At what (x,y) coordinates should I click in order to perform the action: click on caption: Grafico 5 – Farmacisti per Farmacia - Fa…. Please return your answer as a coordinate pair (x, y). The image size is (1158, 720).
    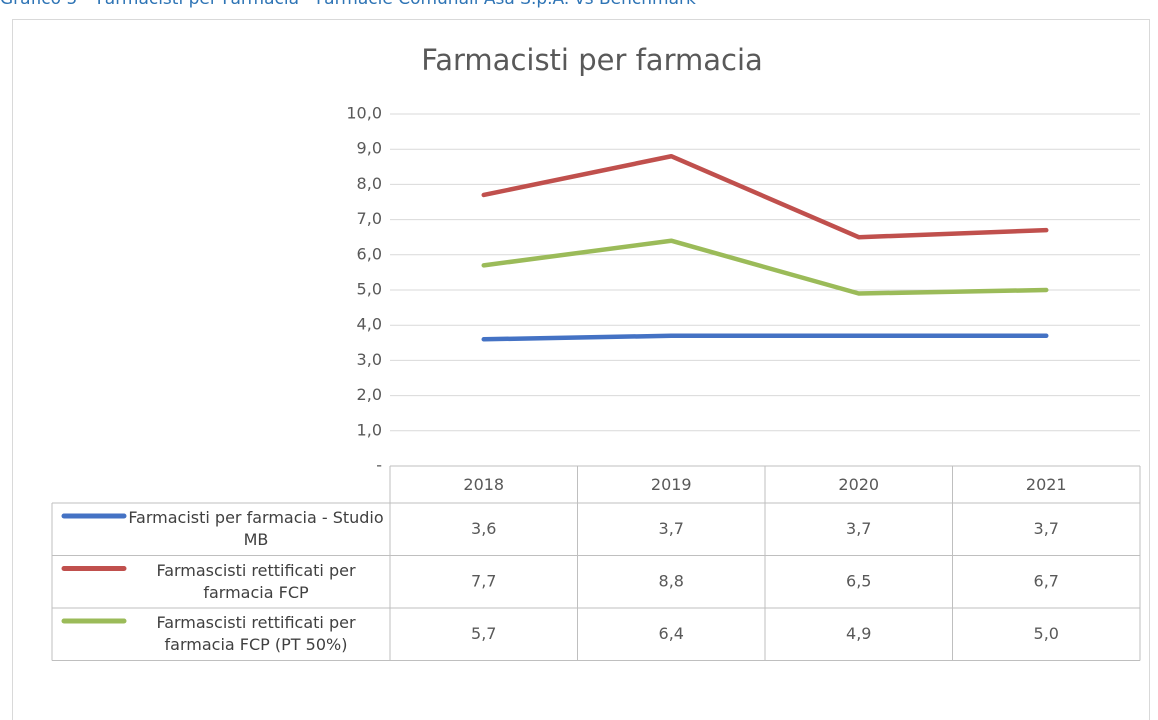
    Looking at the image, I should click on (348, 4).